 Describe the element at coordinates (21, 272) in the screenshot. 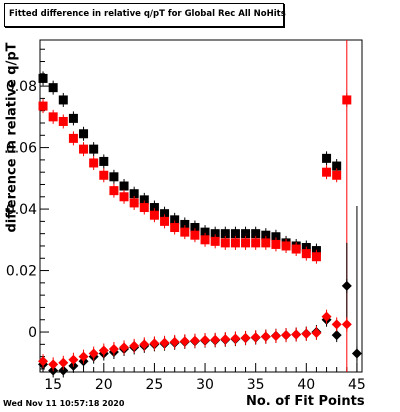

I see `y-tick-label: 0.02` at that location.